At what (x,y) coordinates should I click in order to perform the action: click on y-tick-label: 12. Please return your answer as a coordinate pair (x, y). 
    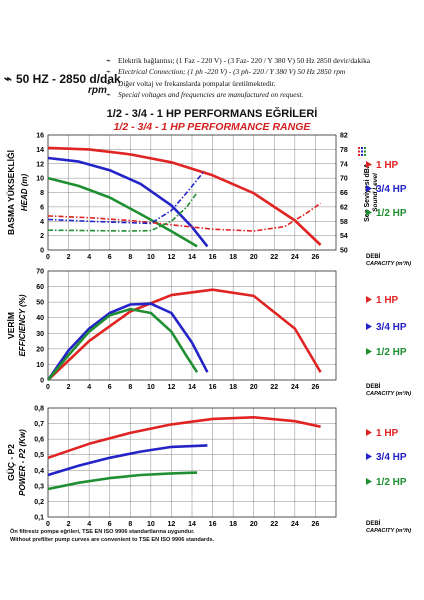
    Looking at the image, I should click on (40, 164).